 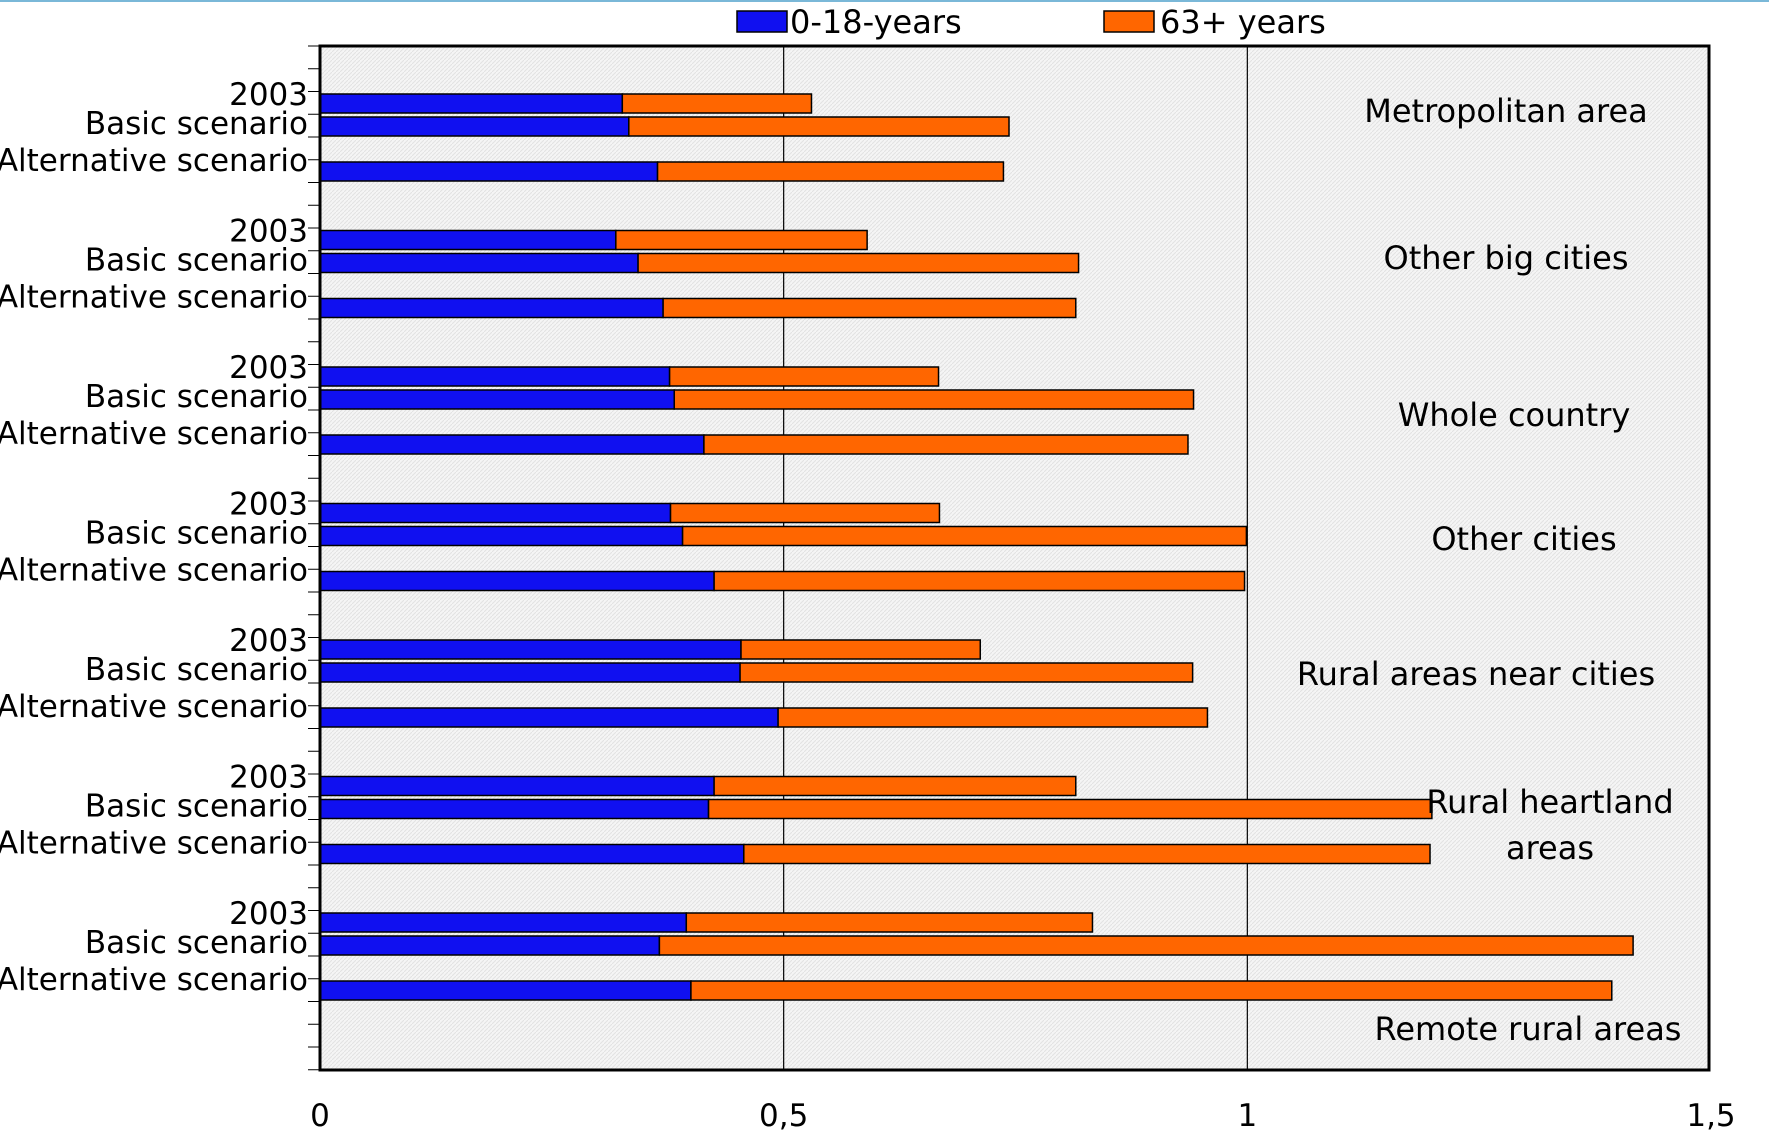 I want to click on bar-age-0-18-g2-b1, so click(x=497, y=399).